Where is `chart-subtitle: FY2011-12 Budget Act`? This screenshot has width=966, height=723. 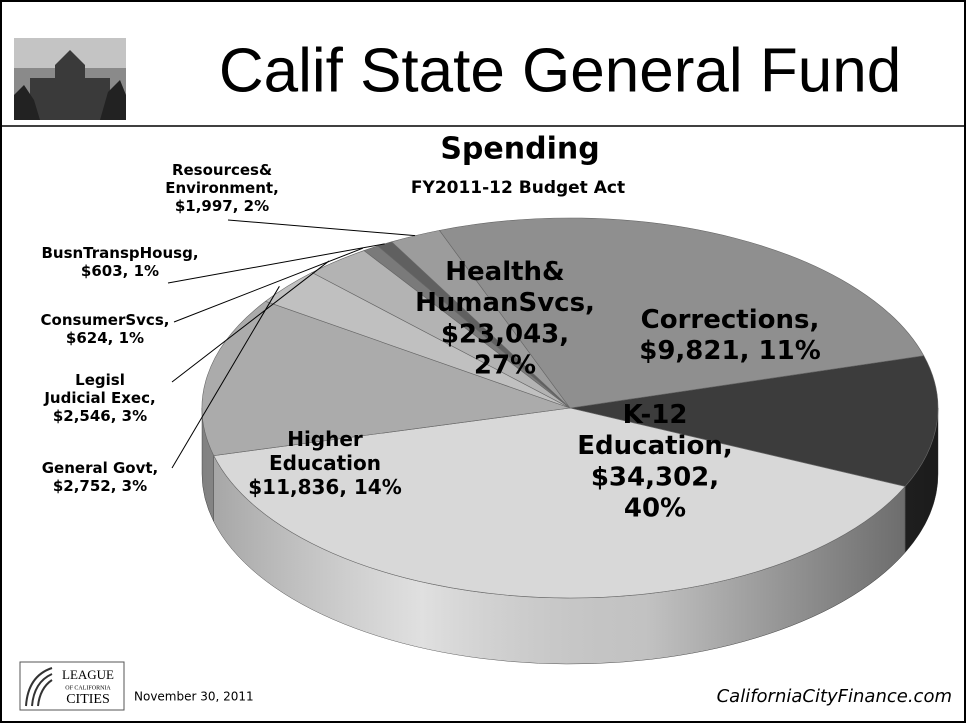 chart-subtitle: FY2011-12 Budget Act is located at coordinates (518, 188).